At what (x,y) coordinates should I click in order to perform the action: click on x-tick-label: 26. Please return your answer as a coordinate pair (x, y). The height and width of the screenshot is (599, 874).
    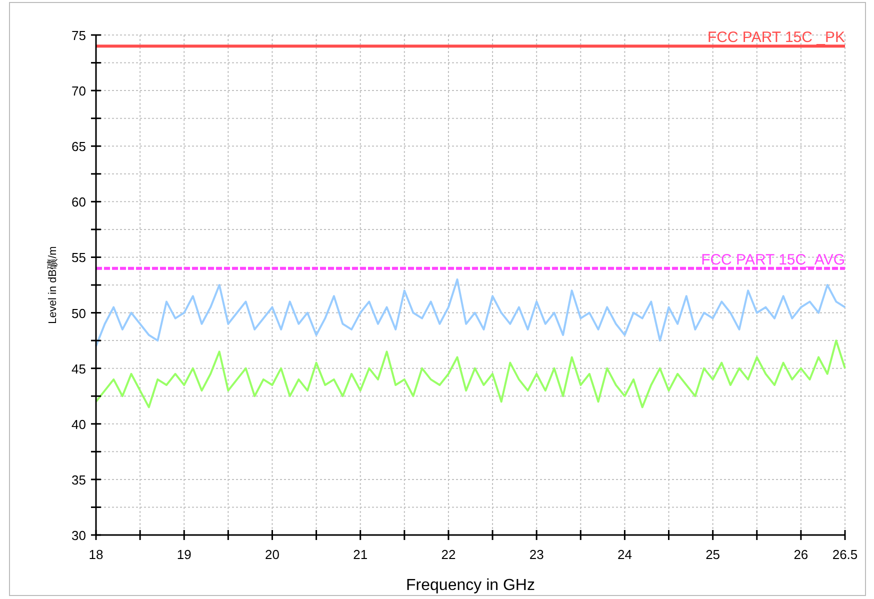
    Looking at the image, I should click on (801, 554).